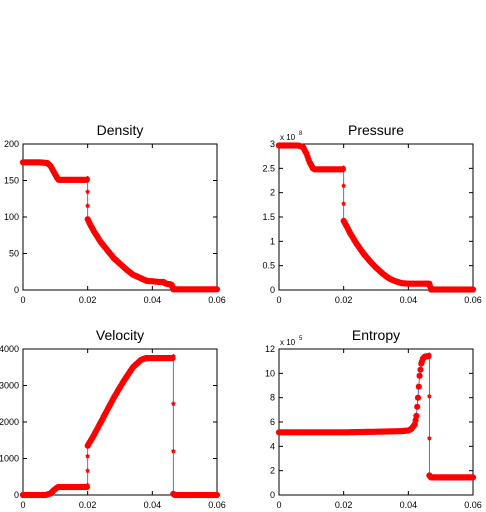 The width and height of the screenshot is (486, 512). What do you see at coordinates (301, 339) in the screenshot?
I see `axis-multiplier-exponent: 5` at bounding box center [301, 339].